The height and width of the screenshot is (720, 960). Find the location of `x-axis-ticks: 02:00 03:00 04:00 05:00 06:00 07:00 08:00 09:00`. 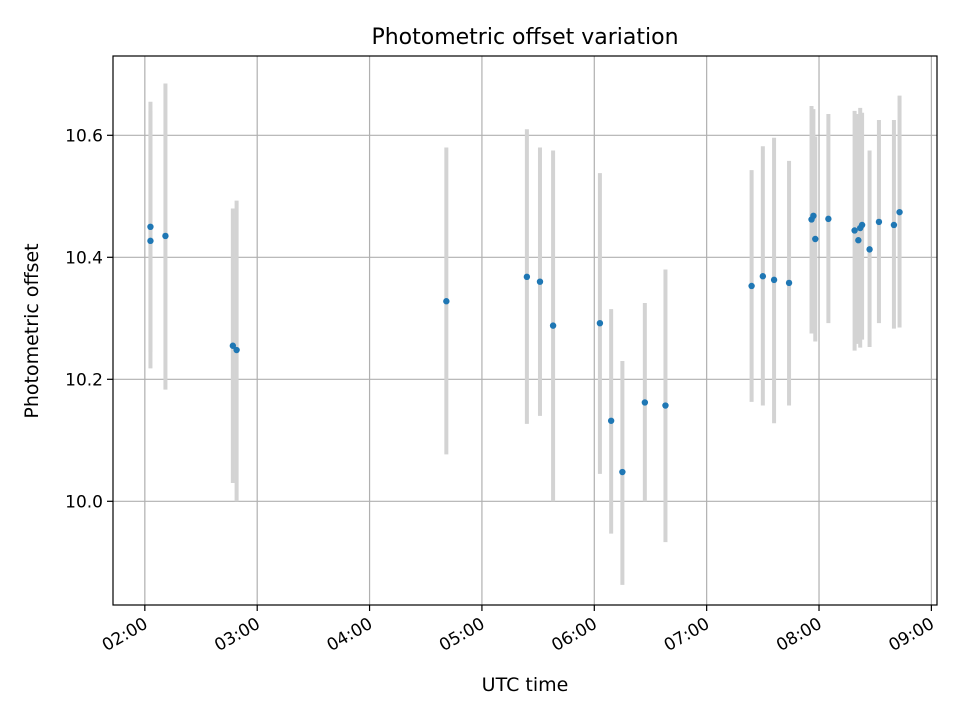

x-axis-ticks: 02:00 03:00 04:00 05:00 06:00 07:00 08:00 09:00 is located at coordinates (518, 630).